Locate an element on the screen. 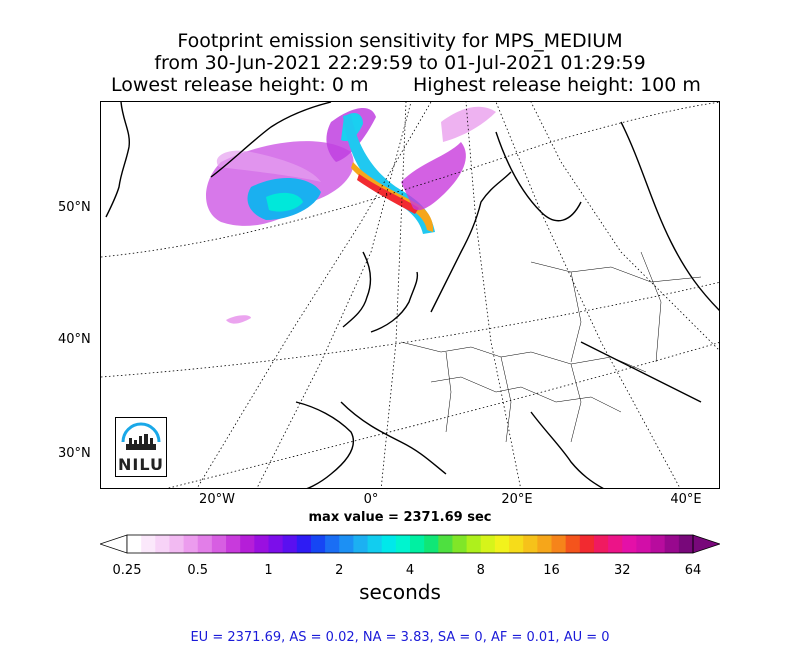  colorbar-tick-label: 32 is located at coordinates (622, 570).